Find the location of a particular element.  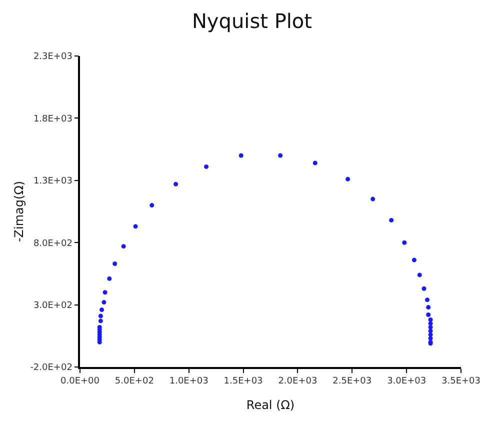

x-tick-label: 1.0E+03 is located at coordinates (188, 381).